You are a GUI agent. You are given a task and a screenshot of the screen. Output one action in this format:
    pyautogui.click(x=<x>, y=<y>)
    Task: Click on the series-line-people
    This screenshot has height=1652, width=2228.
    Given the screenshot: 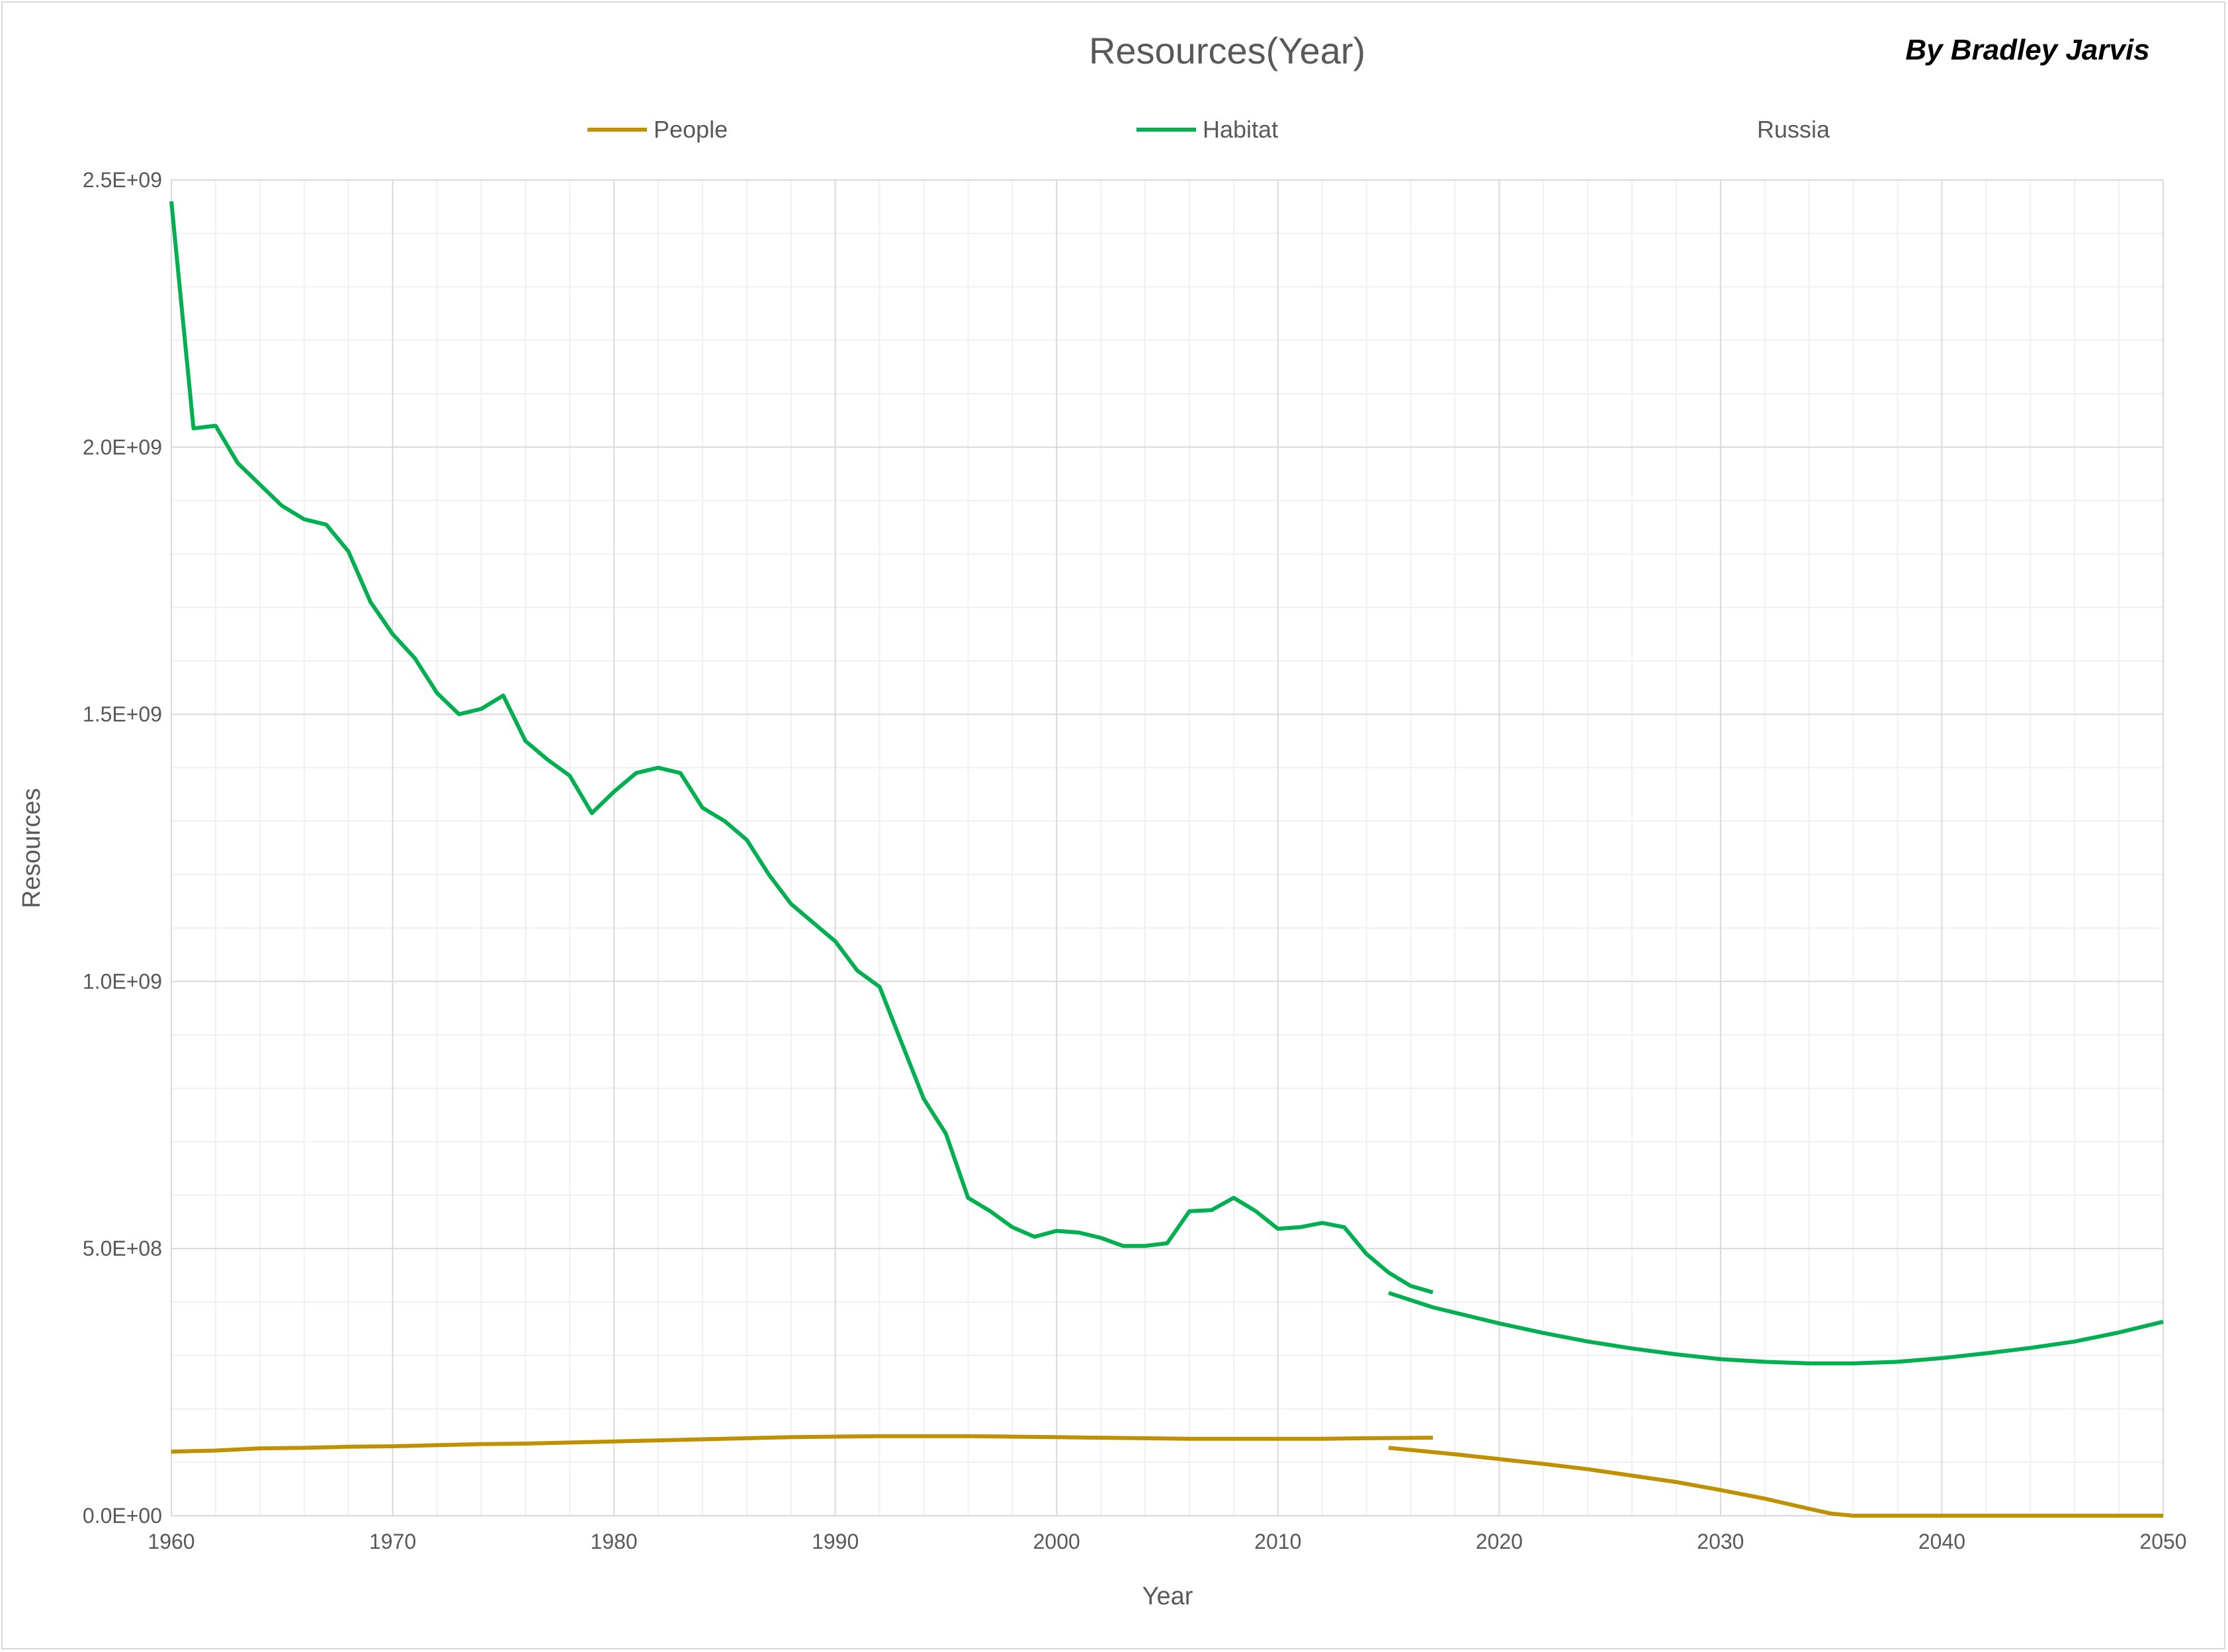 What is the action you would take?
    pyautogui.click(x=802, y=1444)
    